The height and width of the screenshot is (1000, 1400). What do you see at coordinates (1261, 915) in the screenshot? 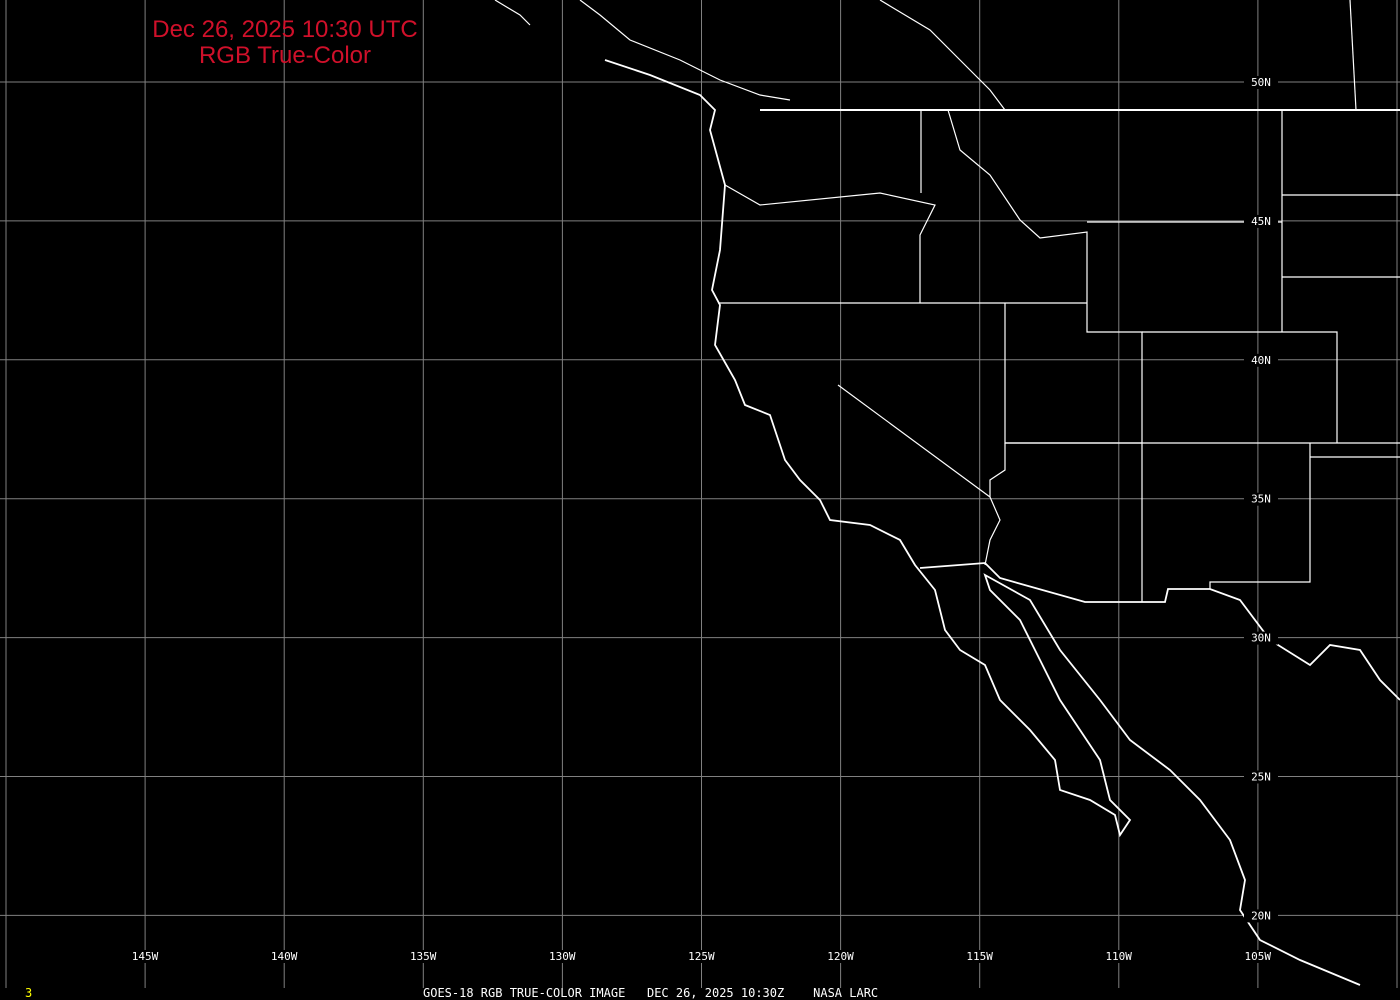
I see `latitude-label: 20N` at bounding box center [1261, 915].